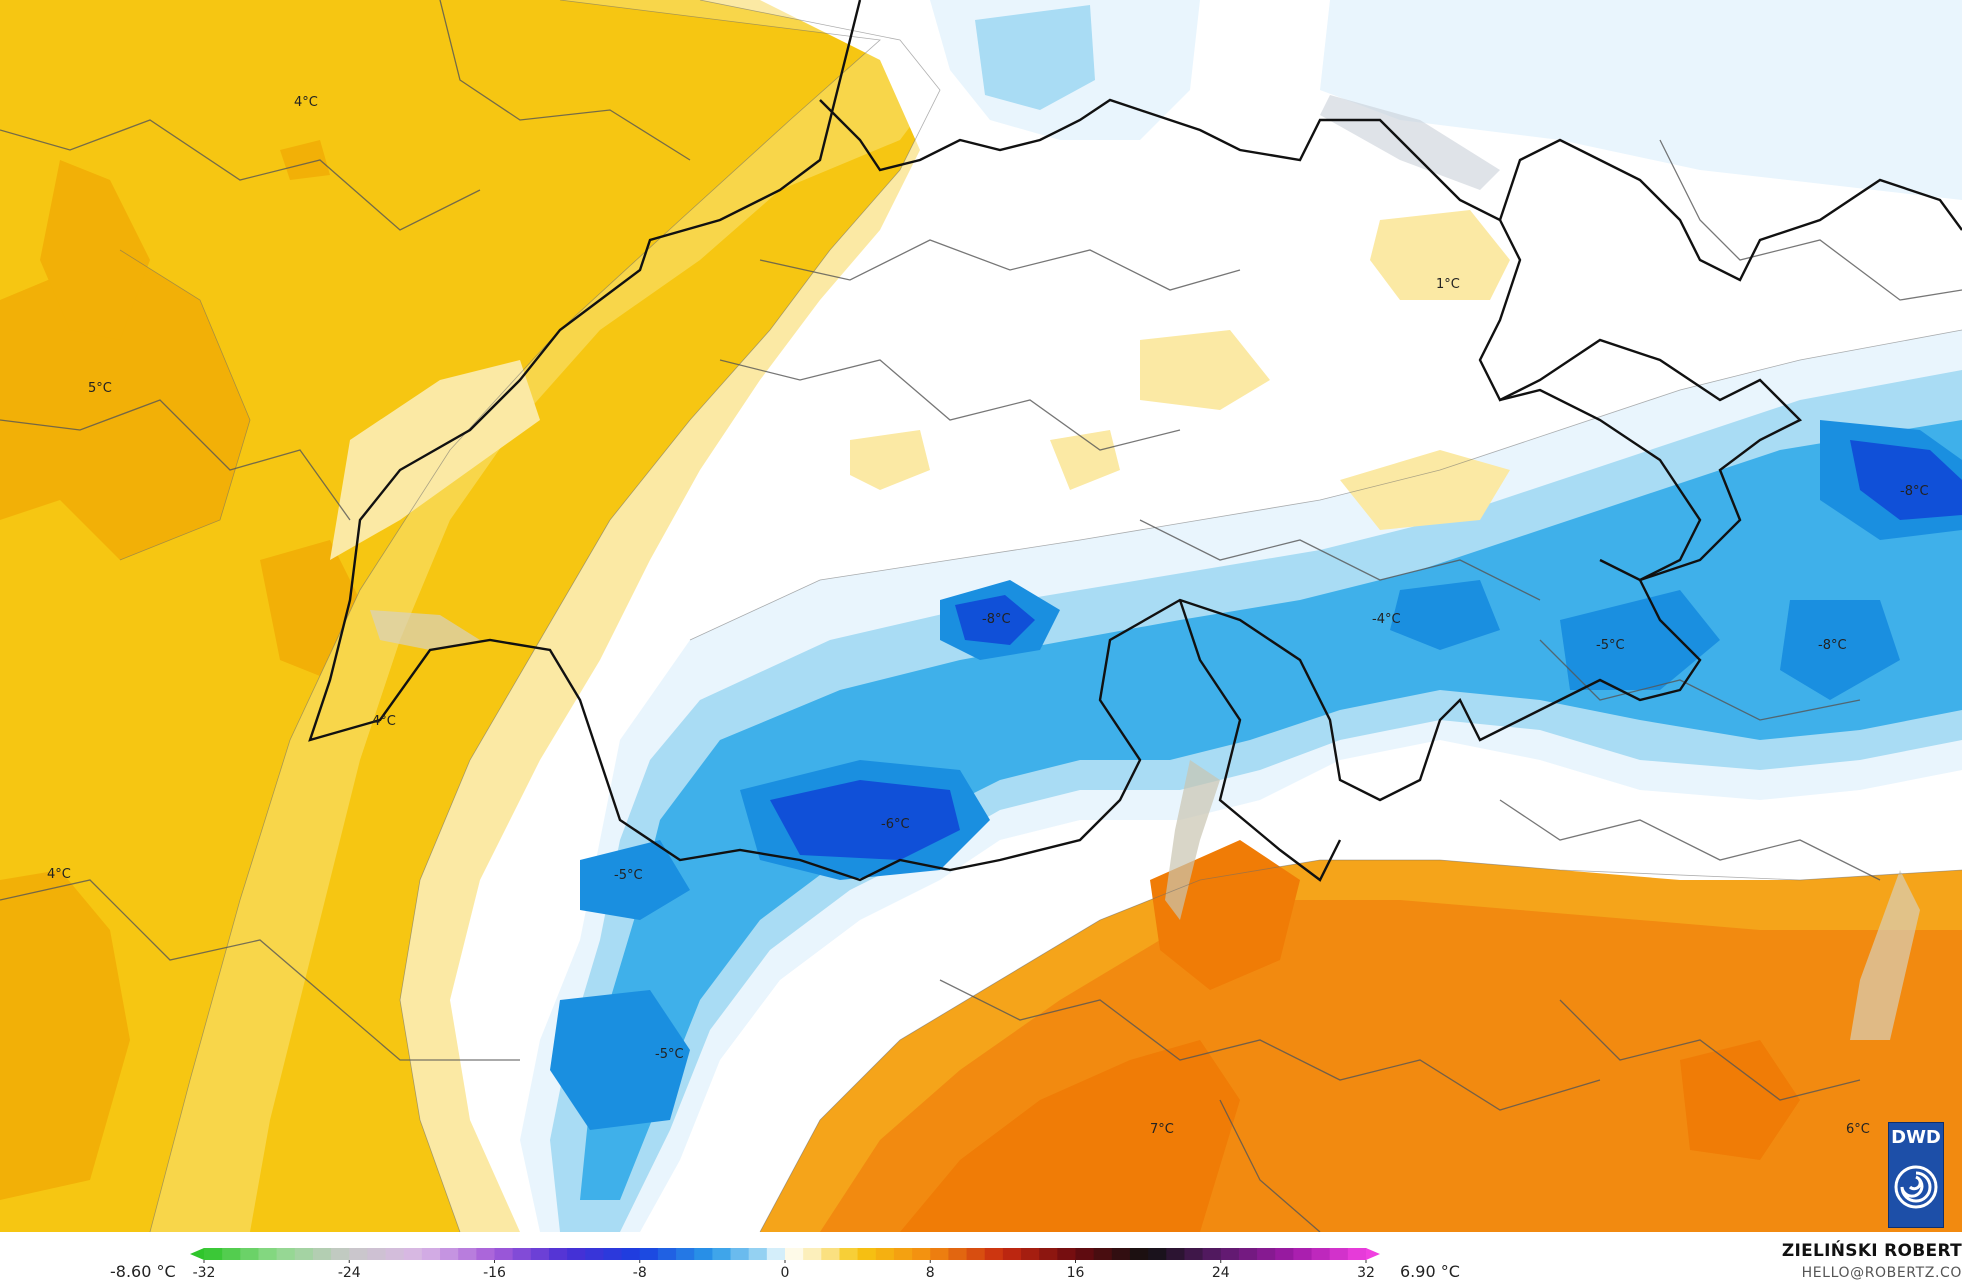  Describe the element at coordinates (1871, 1251) in the screenshot. I see `author-credit: ZIELIŃSKI ROBERT` at that location.